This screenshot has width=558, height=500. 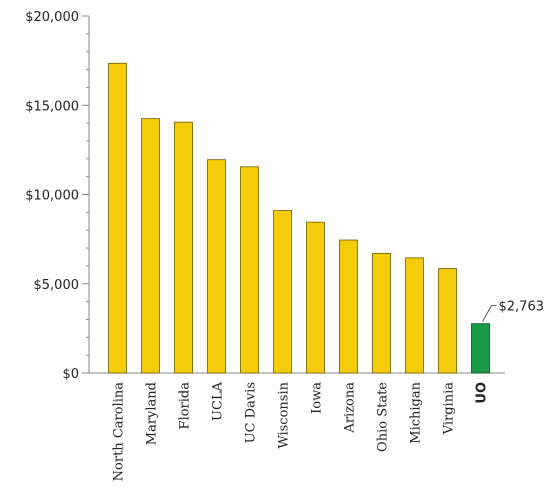 I want to click on x-tick-label: UO, so click(x=482, y=393).